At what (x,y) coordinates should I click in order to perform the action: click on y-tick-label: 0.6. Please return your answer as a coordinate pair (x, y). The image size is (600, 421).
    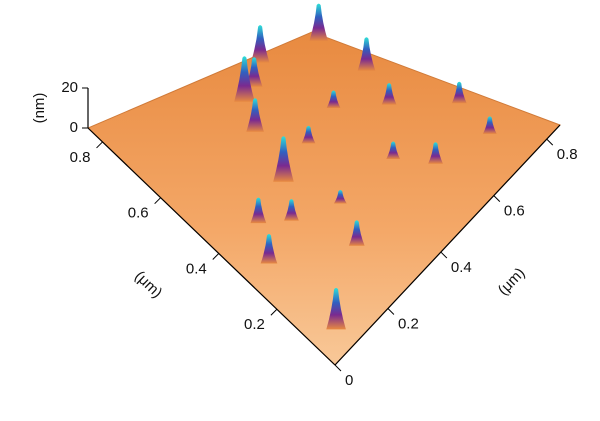
    Looking at the image, I should click on (138, 213).